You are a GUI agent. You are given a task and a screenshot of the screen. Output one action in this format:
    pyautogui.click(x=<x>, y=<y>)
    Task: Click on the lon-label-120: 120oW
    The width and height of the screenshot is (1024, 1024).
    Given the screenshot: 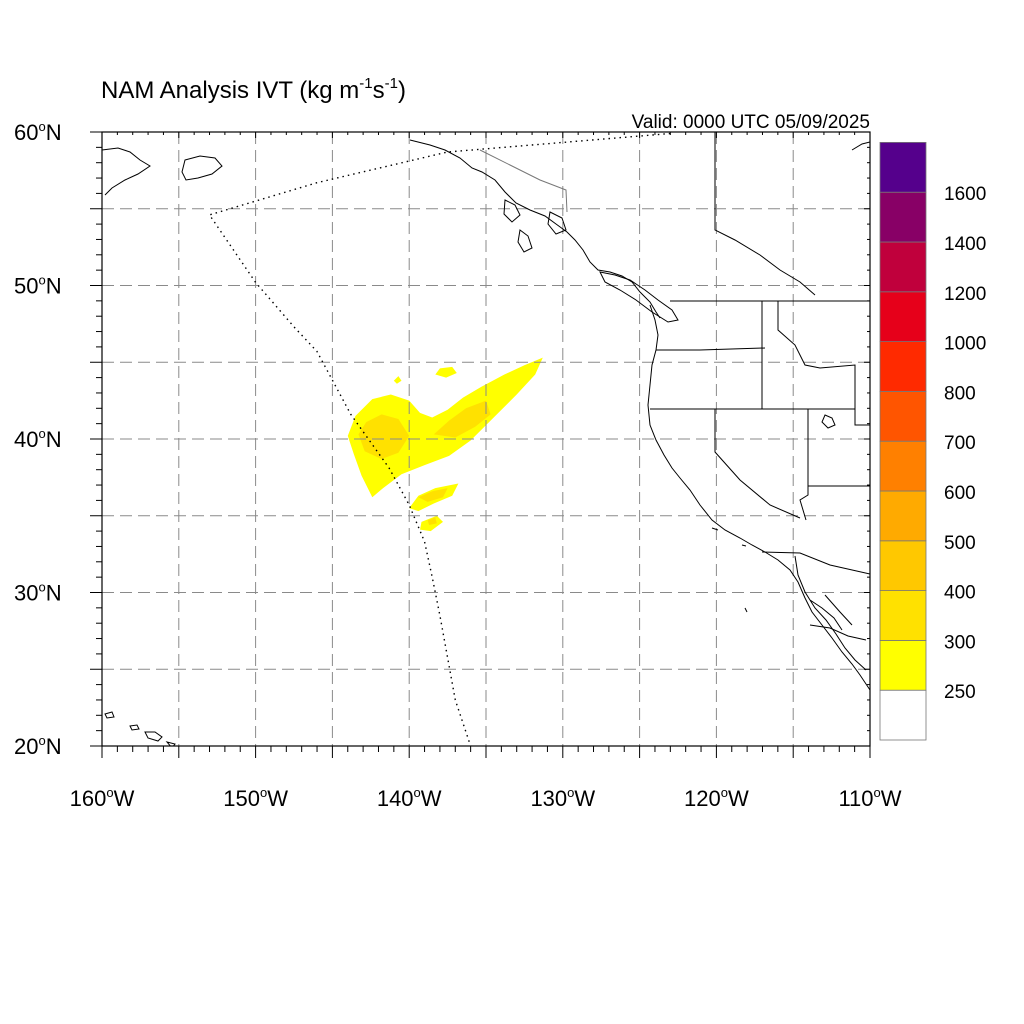 What is the action you would take?
    pyautogui.click(x=716, y=798)
    